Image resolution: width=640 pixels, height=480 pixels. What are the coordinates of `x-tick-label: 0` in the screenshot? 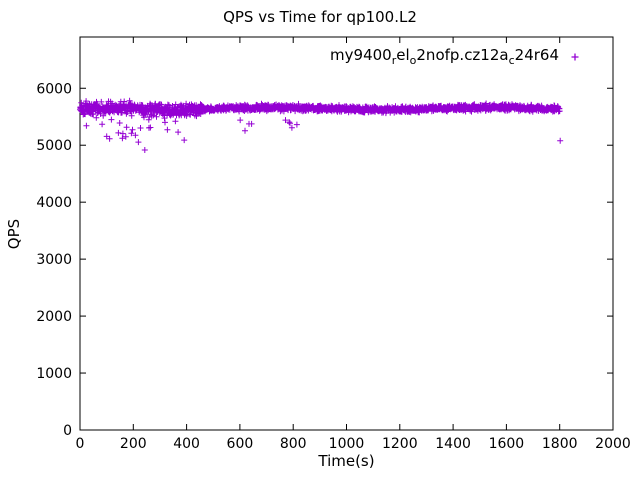 It's located at (80, 444).